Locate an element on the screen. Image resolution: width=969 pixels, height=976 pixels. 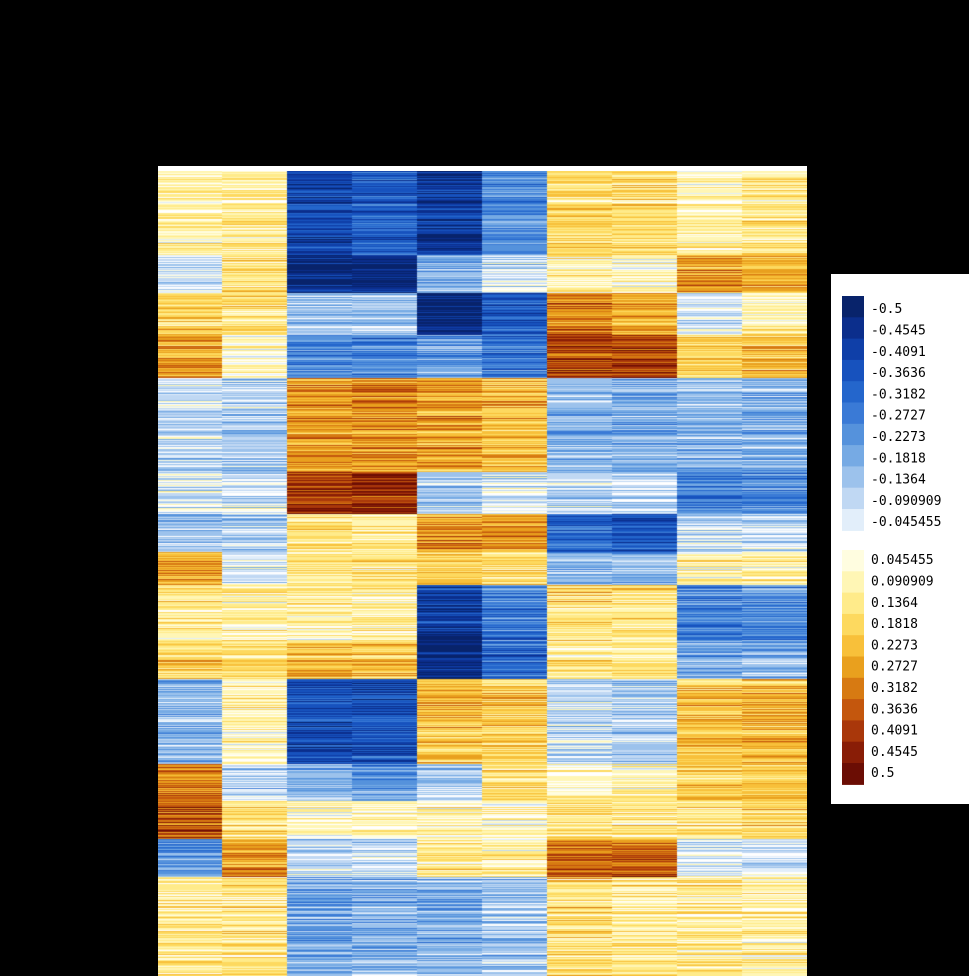
legend-tick-label: 0.045455 is located at coordinates (902, 560).